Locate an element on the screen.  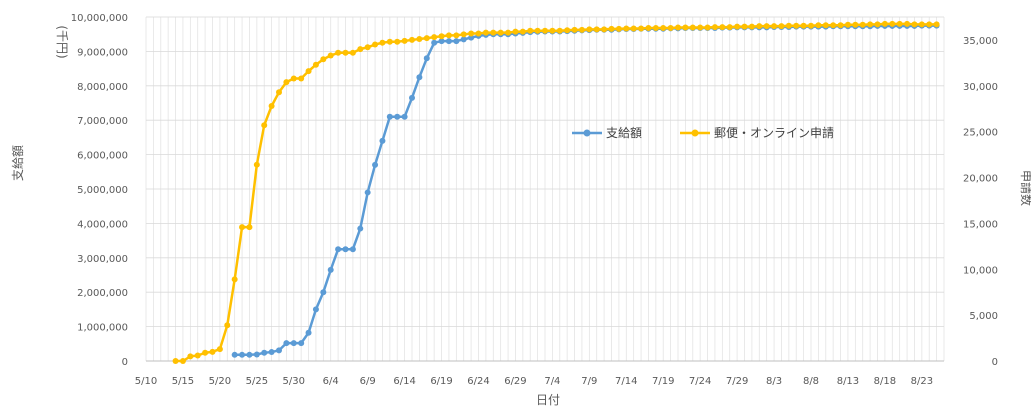
x-tick-label: 8/3 is located at coordinates (774, 381).